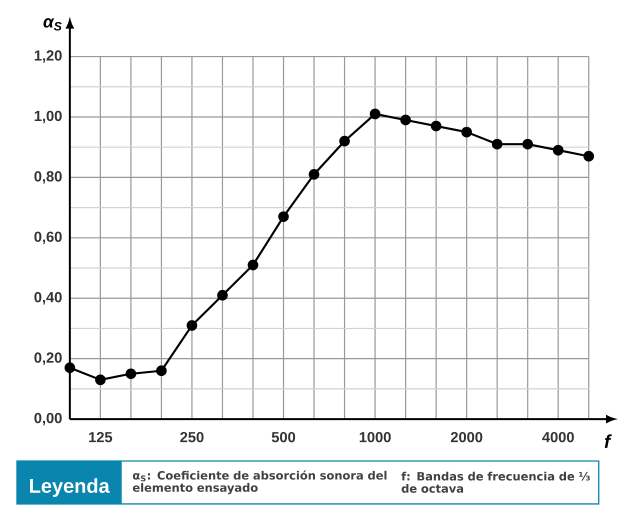  I want to click on y-tick-label: 0,40, so click(48, 298).